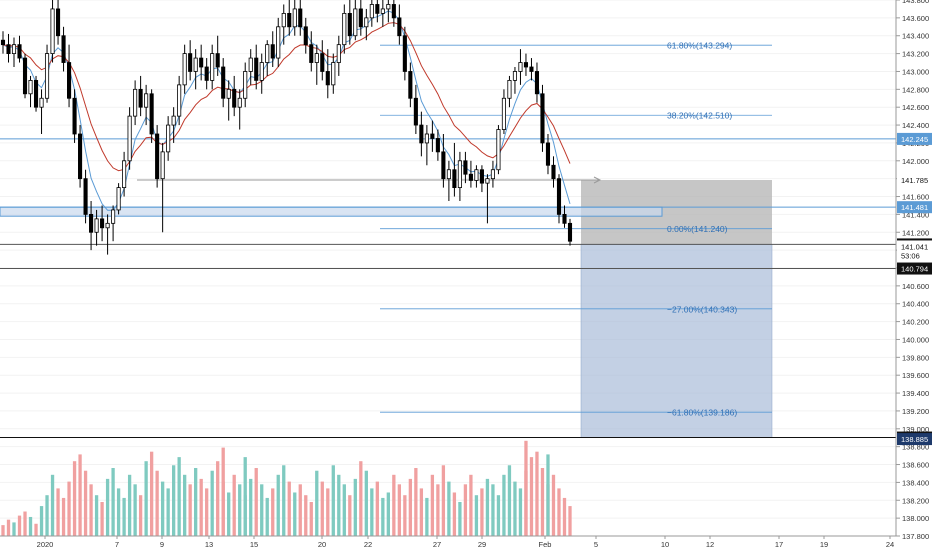  I want to click on time-axis: 2020 7 9 13 15 20 22 27 29 Feb 5 10 12 17 19 24, so click(448, 542).